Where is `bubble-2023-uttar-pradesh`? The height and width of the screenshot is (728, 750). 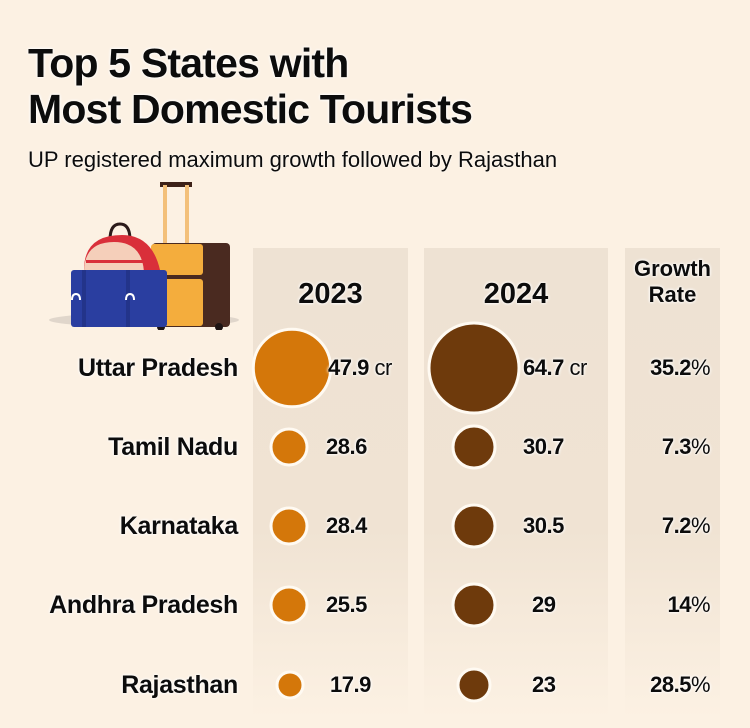 bubble-2023-uttar-pradesh is located at coordinates (292, 368).